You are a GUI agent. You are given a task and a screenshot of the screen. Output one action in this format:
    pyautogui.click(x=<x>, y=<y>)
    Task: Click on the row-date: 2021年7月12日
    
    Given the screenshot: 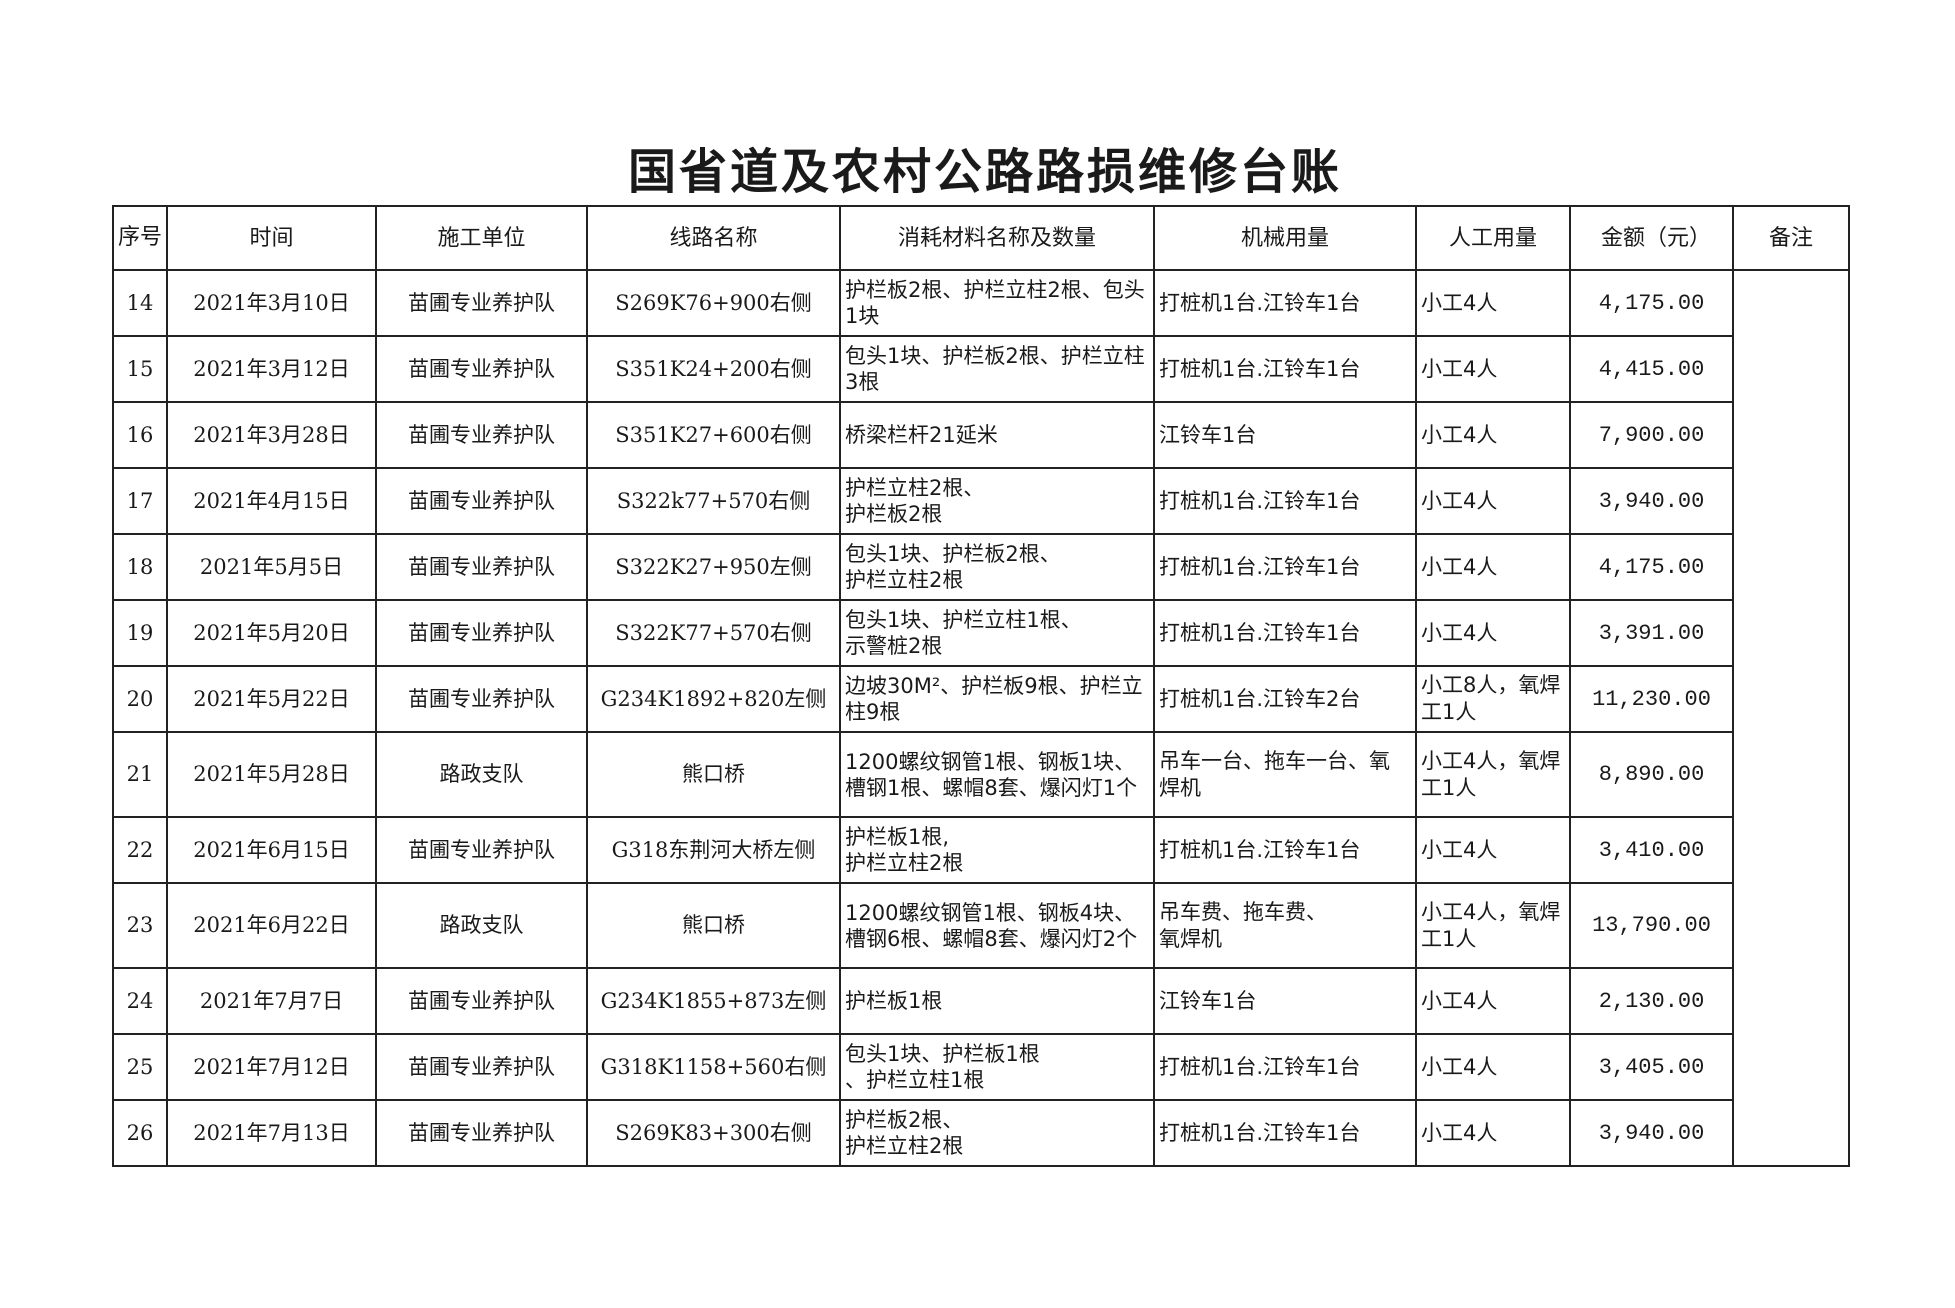 What is the action you would take?
    pyautogui.click(x=271, y=1067)
    